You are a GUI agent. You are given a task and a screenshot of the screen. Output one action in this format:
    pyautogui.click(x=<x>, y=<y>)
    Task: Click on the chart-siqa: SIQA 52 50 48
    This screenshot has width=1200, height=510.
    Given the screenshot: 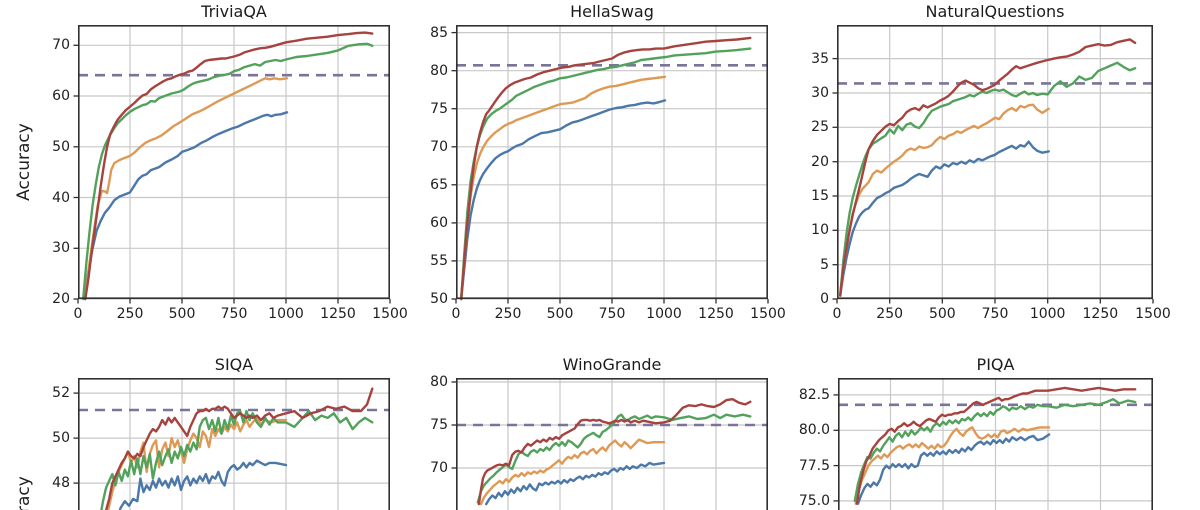 What is the action you would take?
    pyautogui.click(x=221, y=433)
    